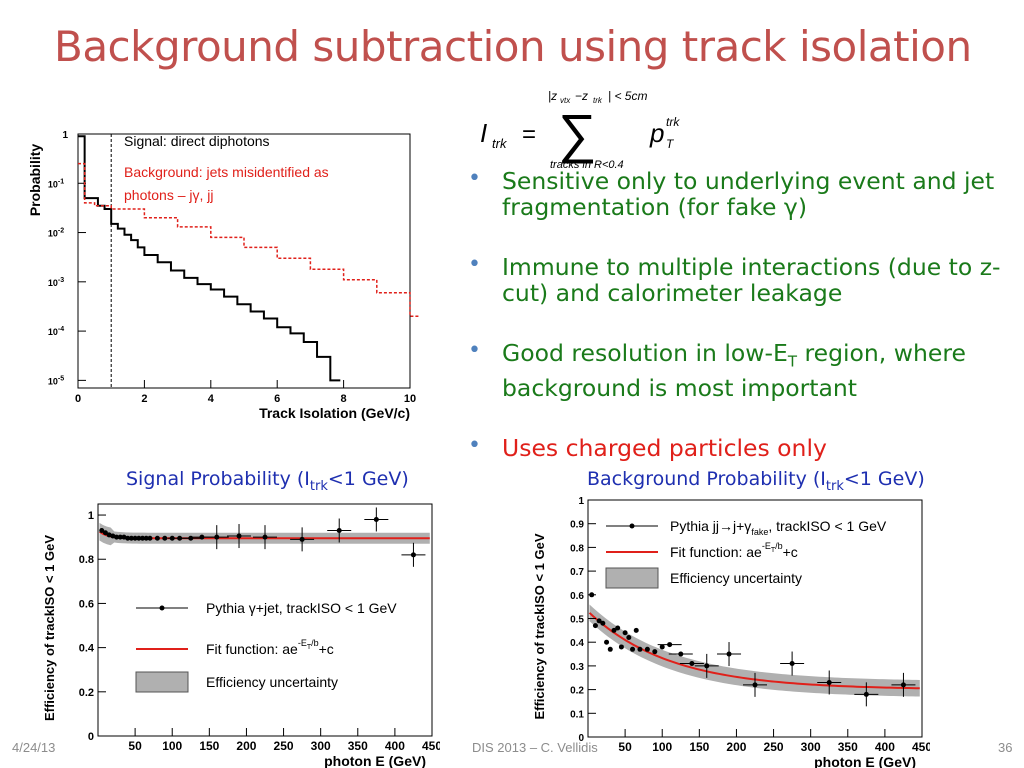  I want to click on y-tick-label: 0.1, so click(577, 714).